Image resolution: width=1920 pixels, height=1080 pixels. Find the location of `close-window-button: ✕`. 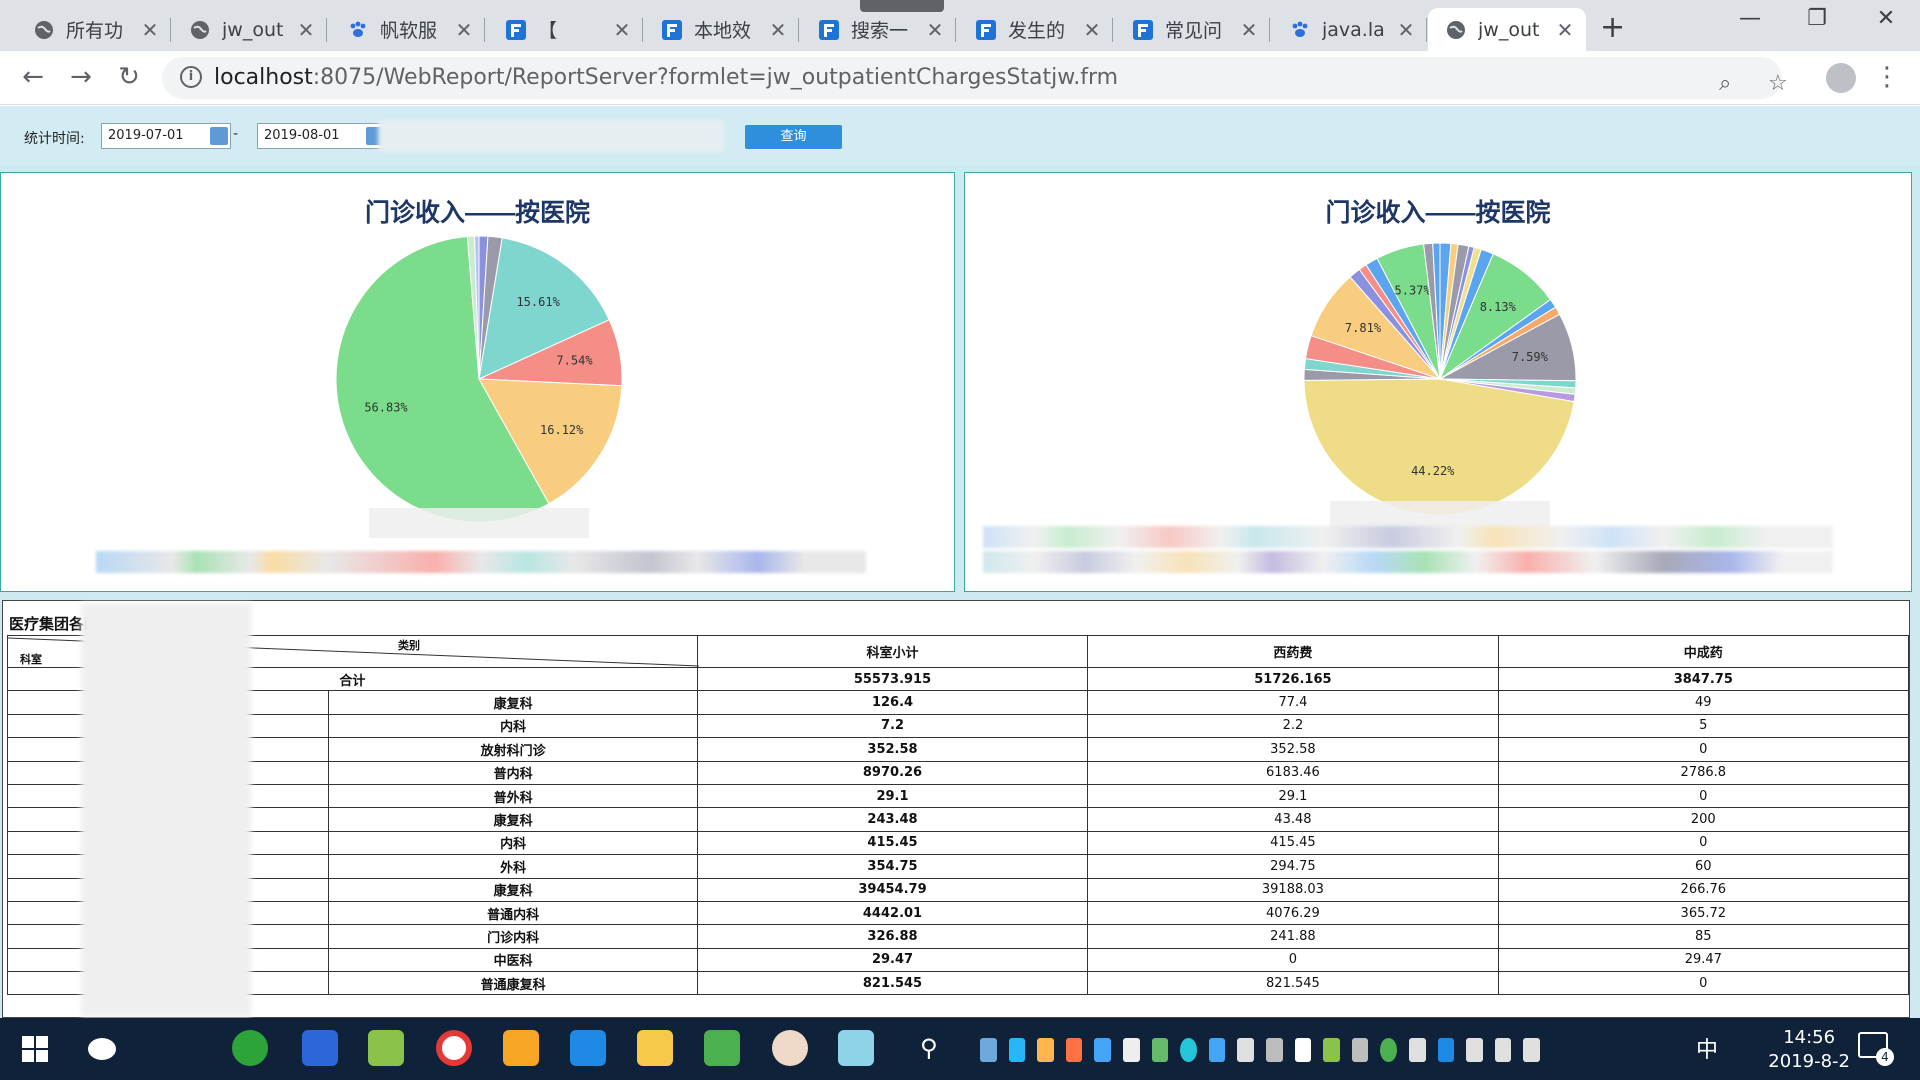

close-window-button: ✕ is located at coordinates (1886, 18).